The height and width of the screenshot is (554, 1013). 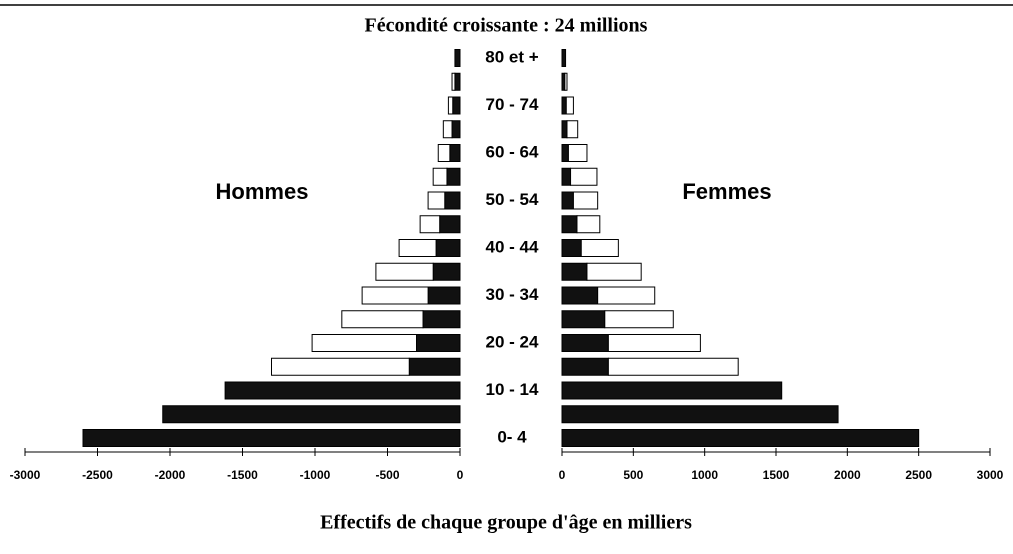 I want to click on panel-title: Hommes, so click(x=262, y=191).